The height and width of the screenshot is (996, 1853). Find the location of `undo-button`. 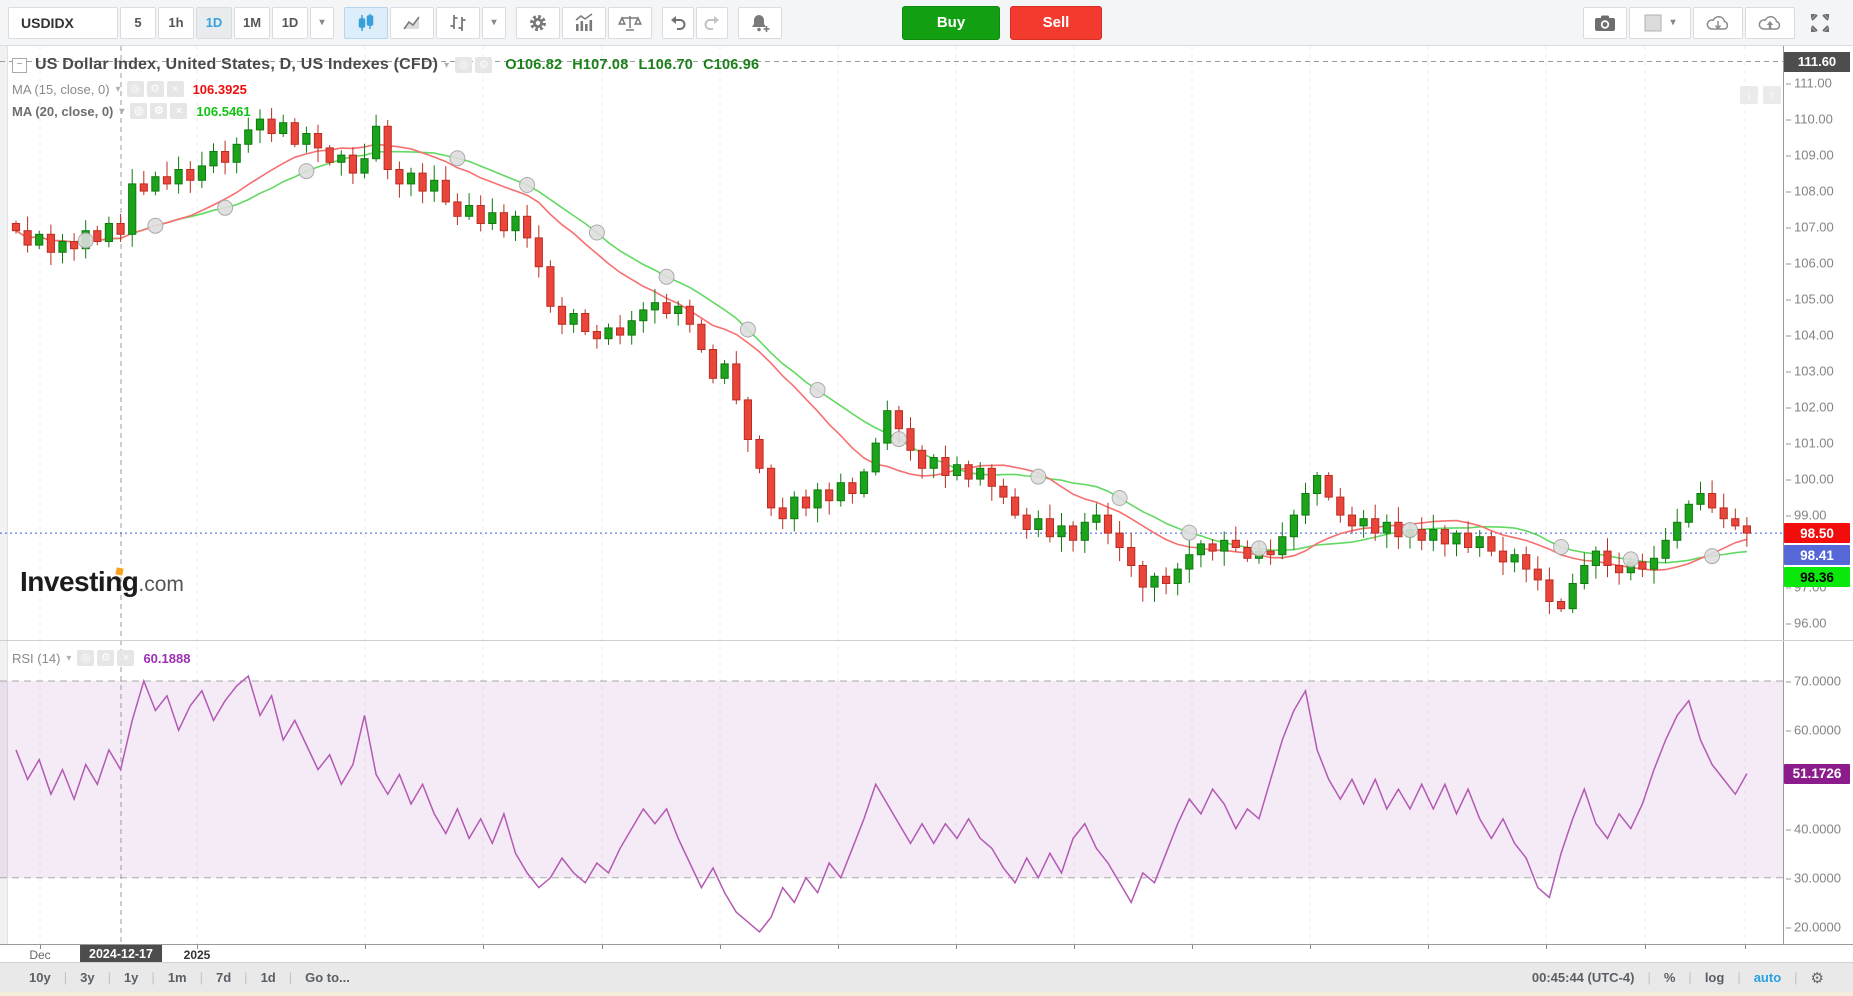

undo-button is located at coordinates (678, 22).